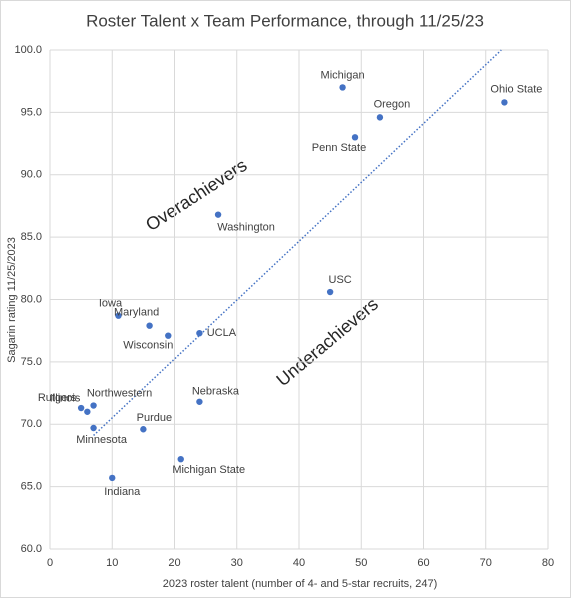 Image resolution: width=571 pixels, height=598 pixels. What do you see at coordinates (154, 418) in the screenshot?
I see `point-label: Purdue` at bounding box center [154, 418].